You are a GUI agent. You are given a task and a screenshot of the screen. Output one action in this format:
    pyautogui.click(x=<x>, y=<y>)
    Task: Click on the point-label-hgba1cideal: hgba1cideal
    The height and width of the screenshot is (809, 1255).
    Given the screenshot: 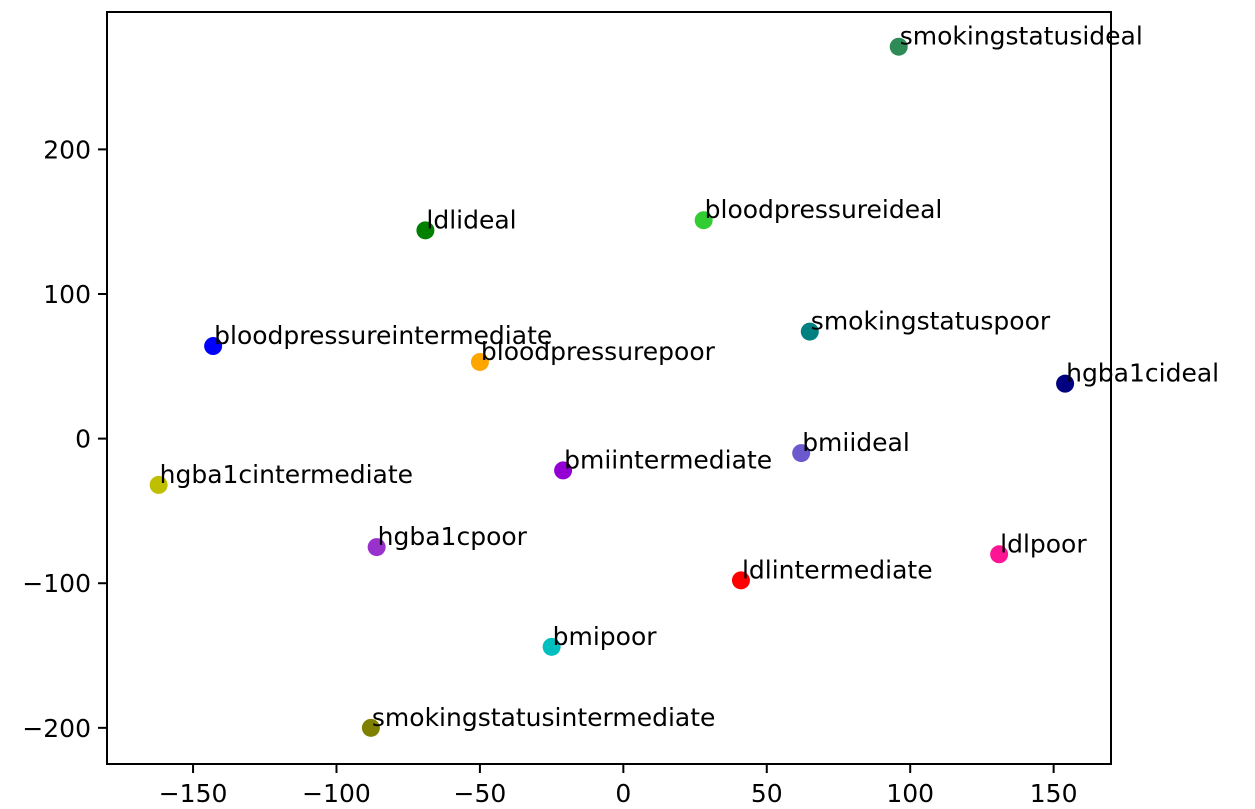 What is the action you would take?
    pyautogui.click(x=1142, y=373)
    